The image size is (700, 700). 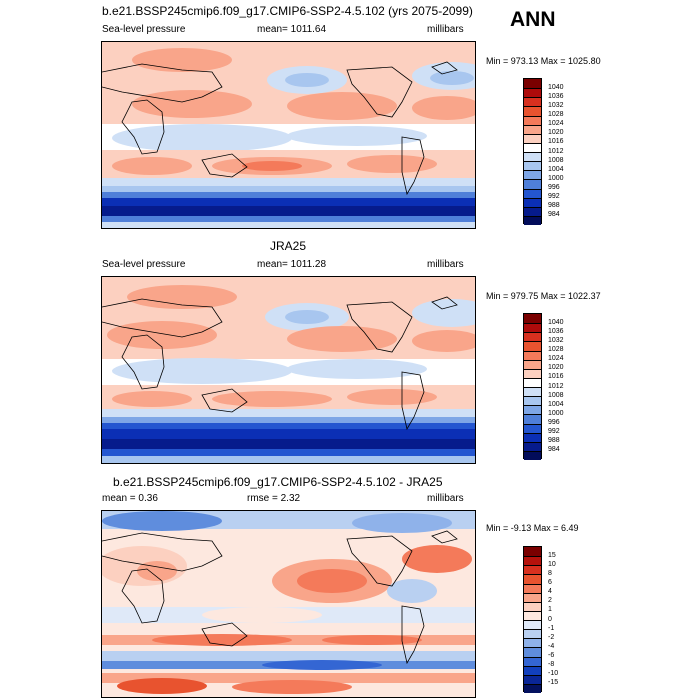 What do you see at coordinates (550, 610) in the screenshot?
I see `colorbar-tick-label: 1` at bounding box center [550, 610].